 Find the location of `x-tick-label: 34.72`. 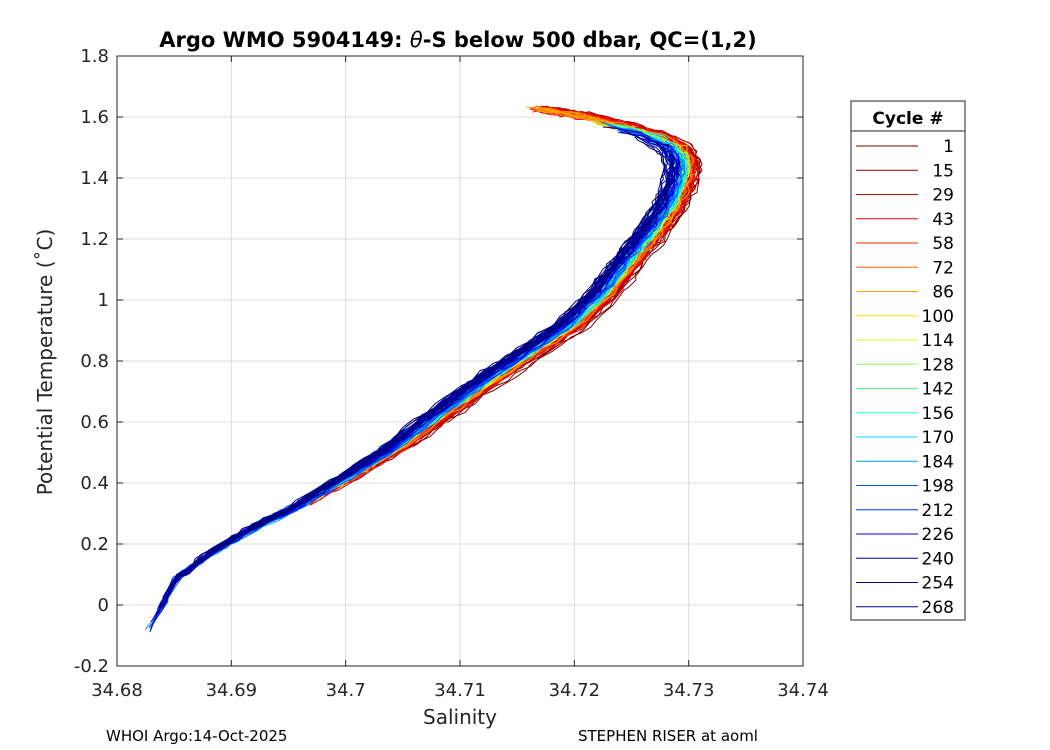

x-tick-label: 34.72 is located at coordinates (575, 690).